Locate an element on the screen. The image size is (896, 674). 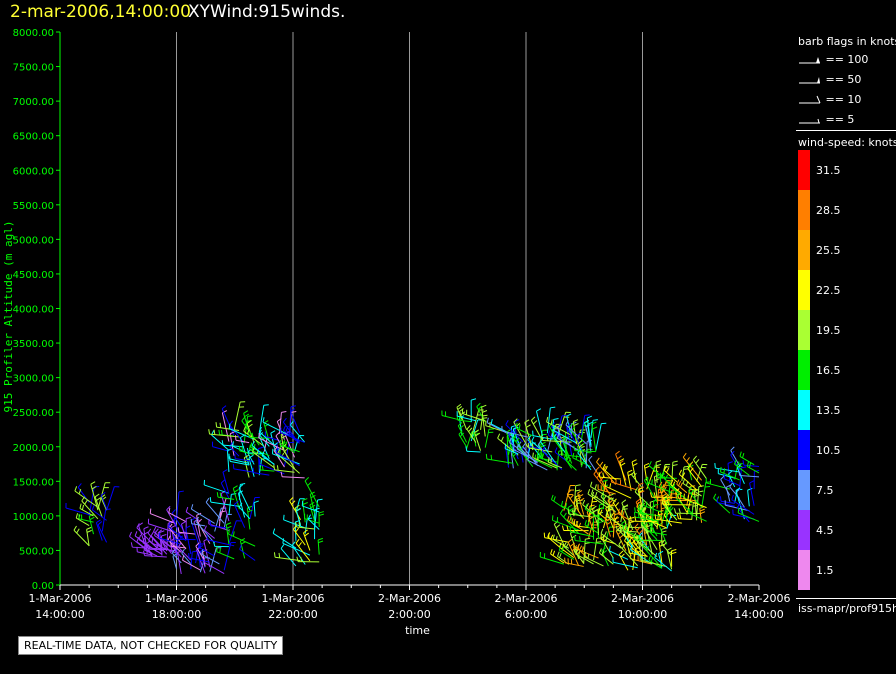
y-tick-label: 8000.00 is located at coordinates (33, 33).